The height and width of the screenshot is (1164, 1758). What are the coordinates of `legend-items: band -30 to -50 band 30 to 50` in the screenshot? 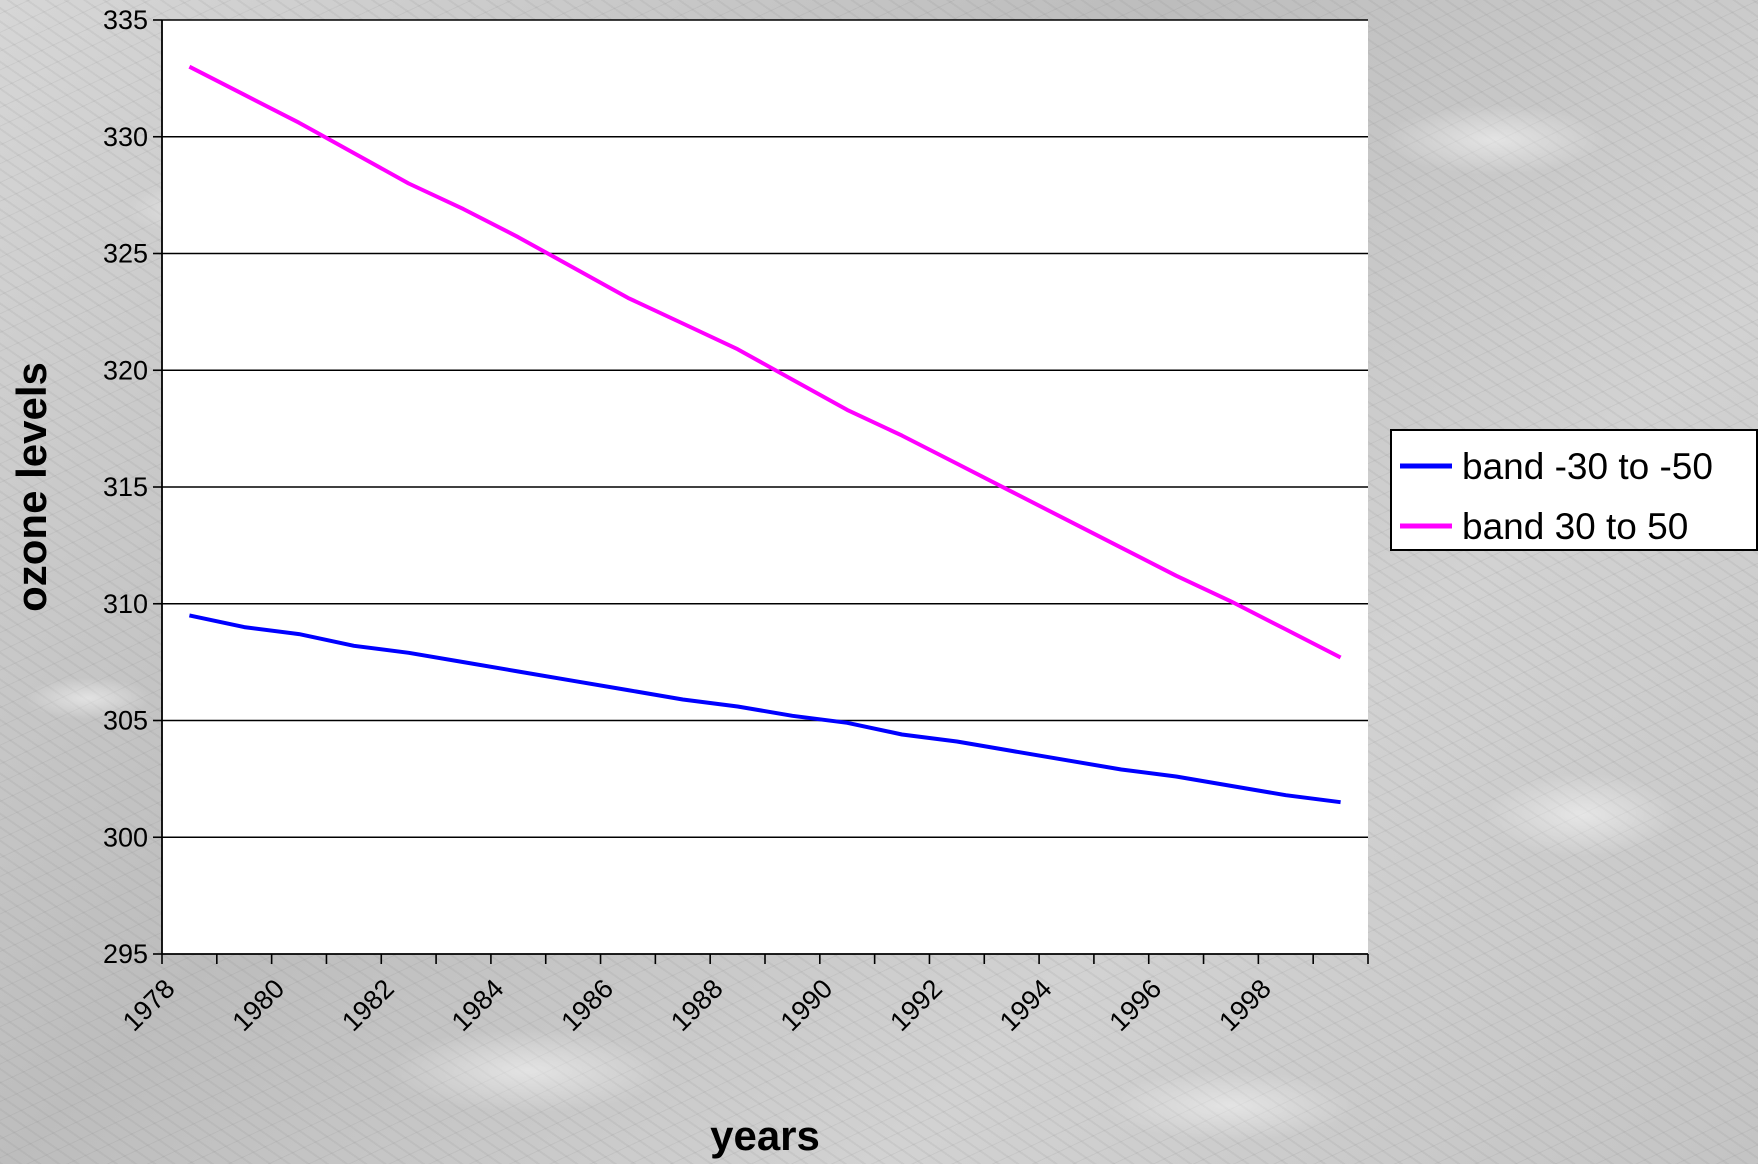 It's located at (1556, 496).